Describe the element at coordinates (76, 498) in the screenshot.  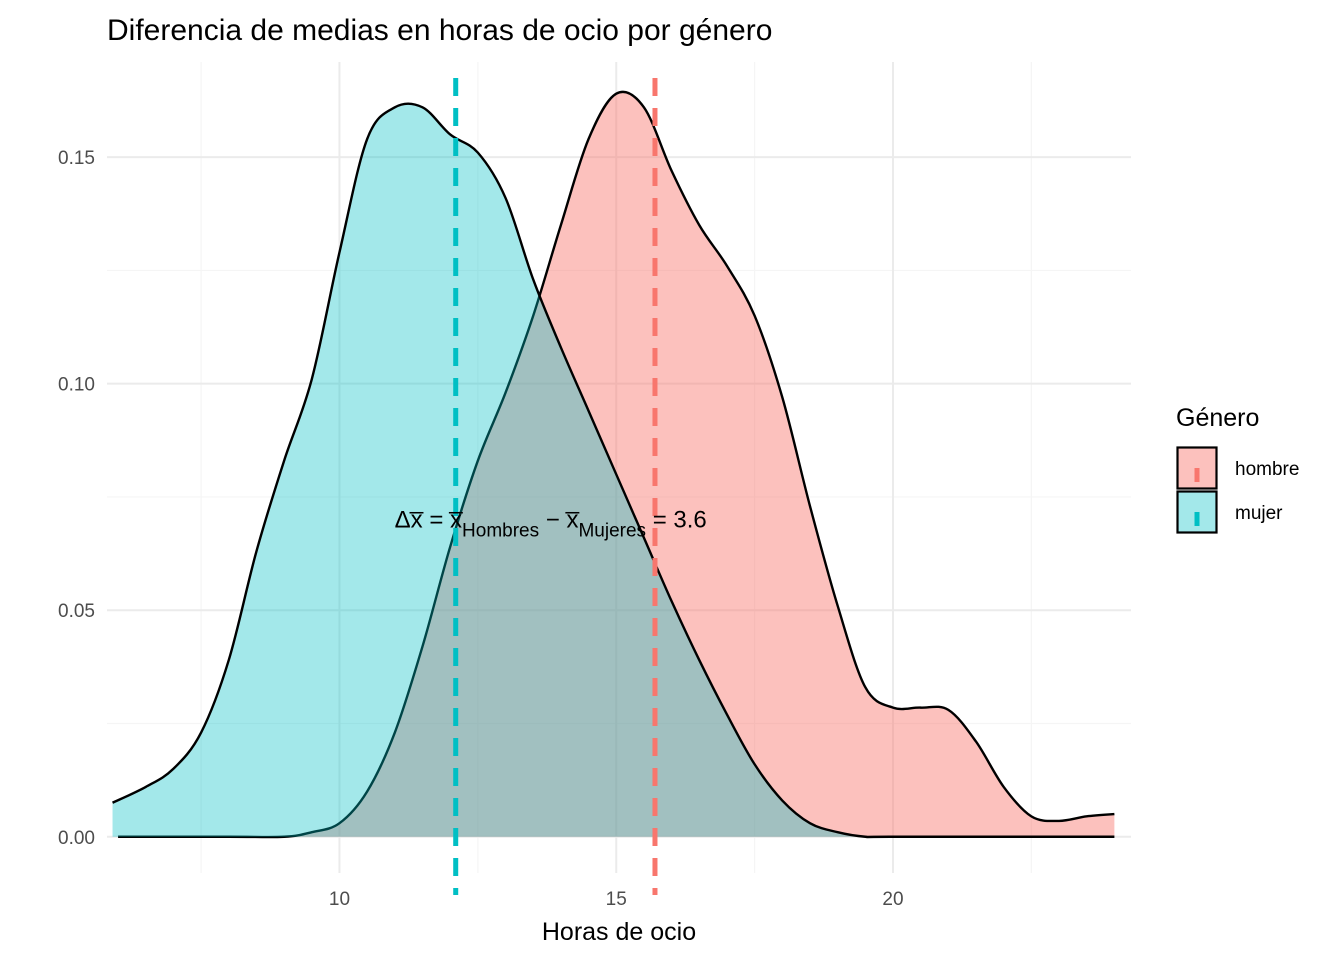
I see `y-axis-tick-labels: 0.00 0.05 0.10 0.15` at that location.